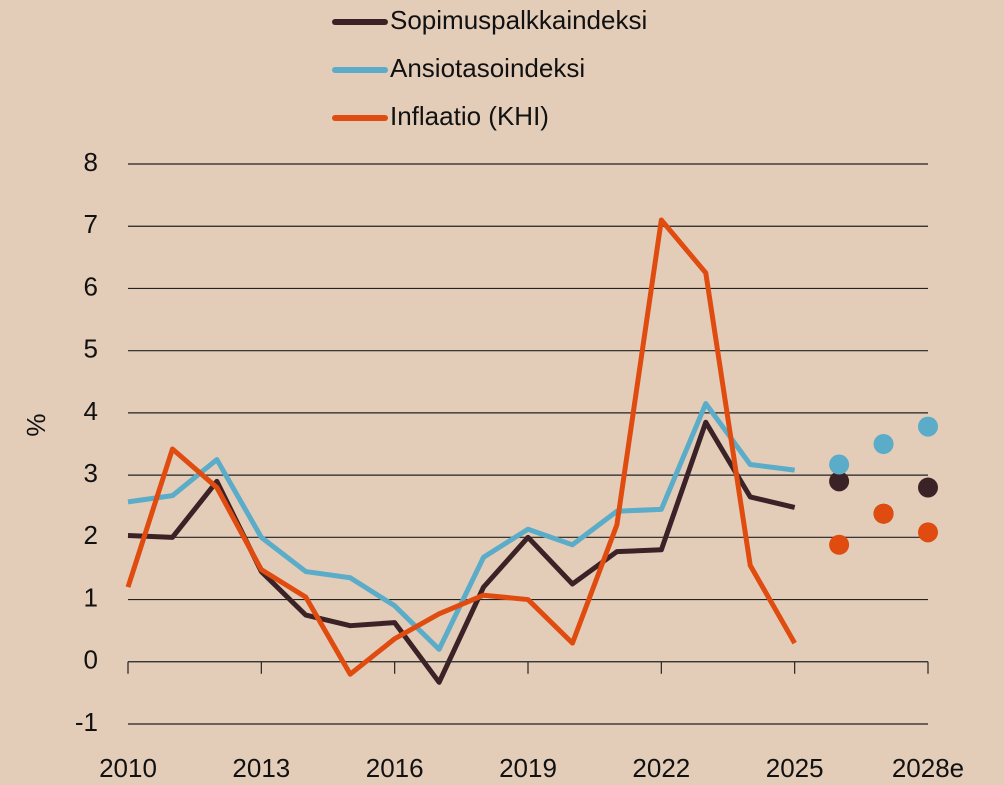 This screenshot has width=1004, height=785. Describe the element at coordinates (795, 768) in the screenshot. I see `x-tick-label: 2025` at that location.